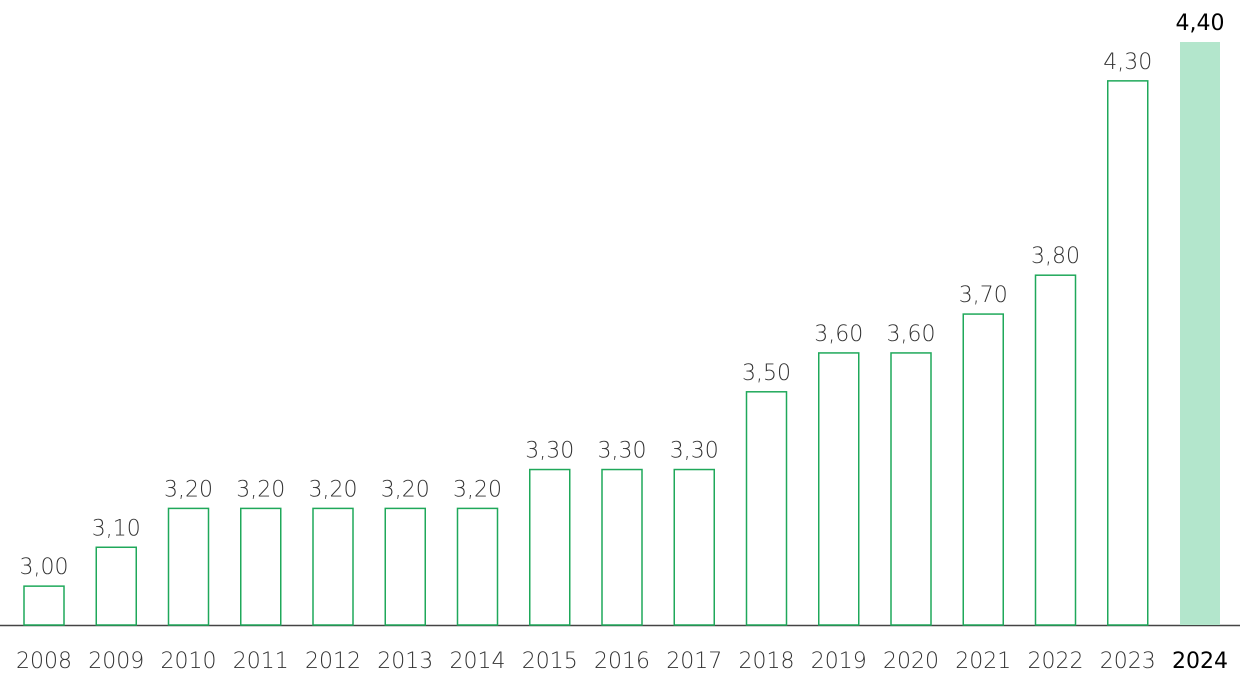  I want to click on value-label: 3,10, so click(116, 528).